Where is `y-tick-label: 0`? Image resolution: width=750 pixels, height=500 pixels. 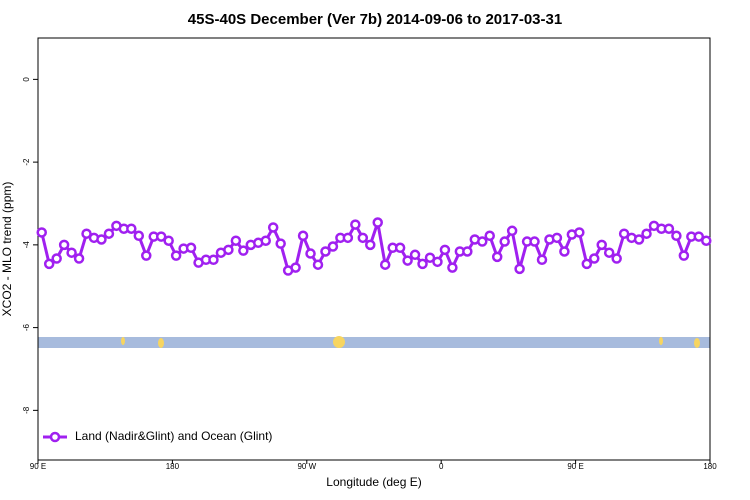
y-tick-label: 0 is located at coordinates (26, 79).